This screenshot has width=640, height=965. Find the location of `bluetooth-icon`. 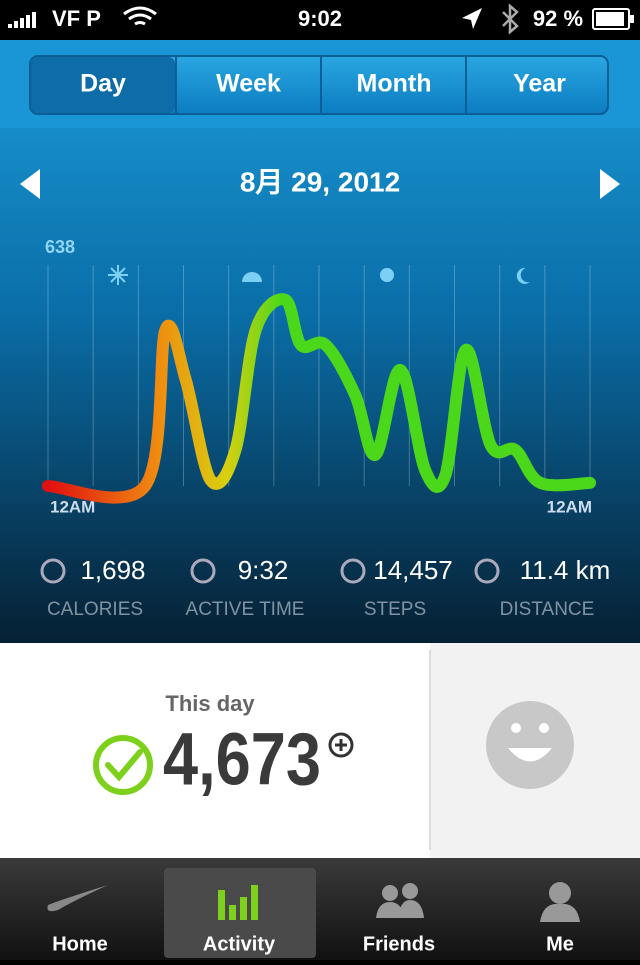

bluetooth-icon is located at coordinates (510, 19).